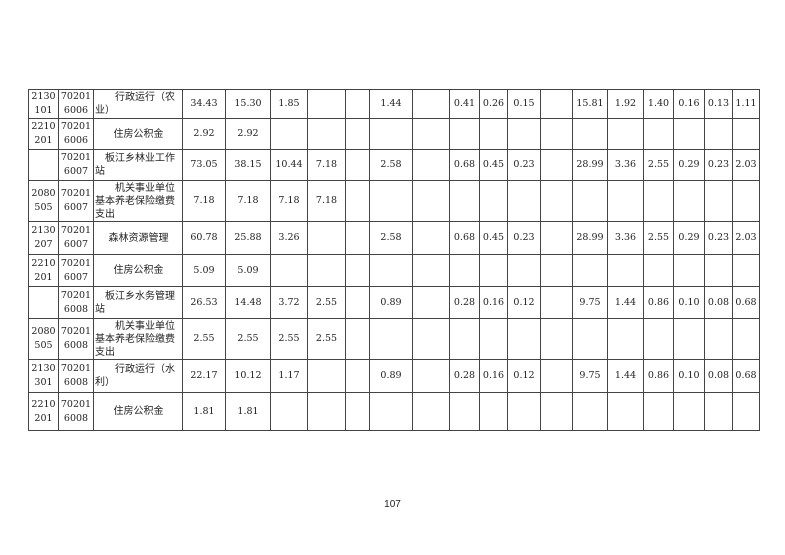 The image size is (785, 555). Describe the element at coordinates (590, 376) in the screenshot. I see `amount-cell: 9.75` at that location.